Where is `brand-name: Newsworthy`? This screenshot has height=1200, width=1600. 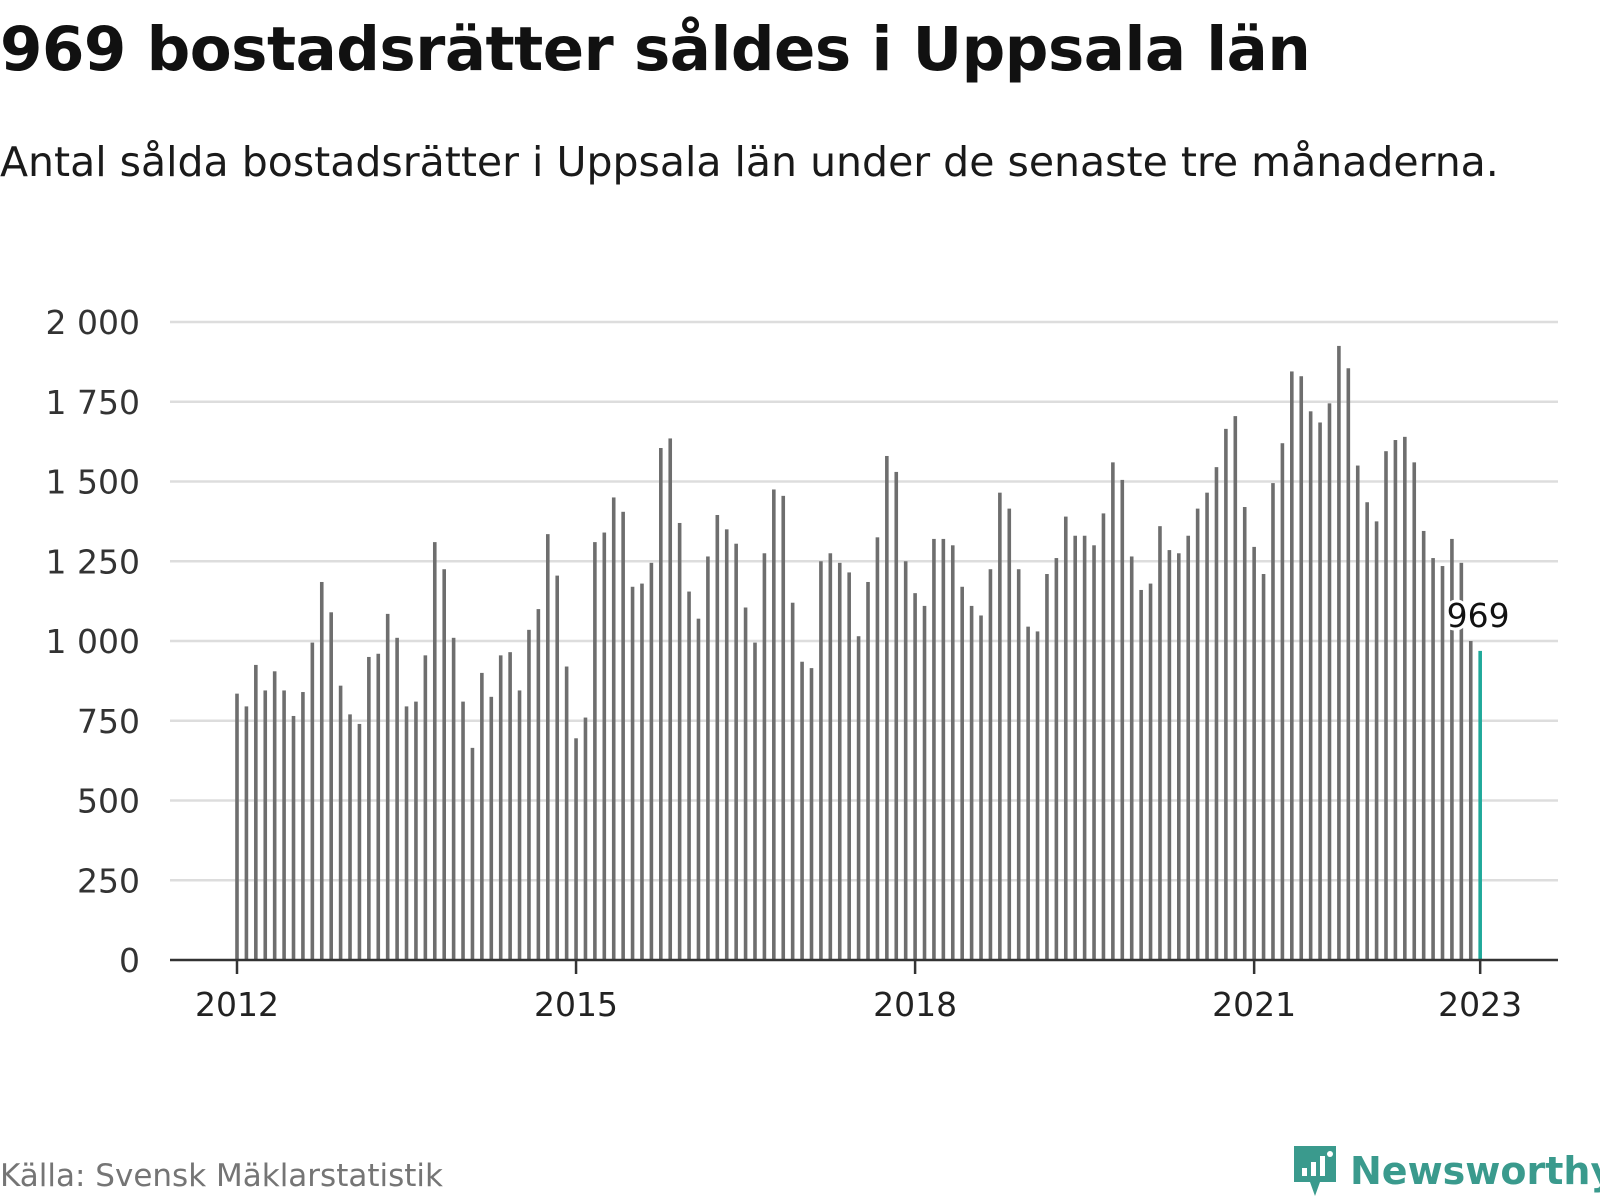
brand-name: Newsworthy is located at coordinates (1475, 1171).